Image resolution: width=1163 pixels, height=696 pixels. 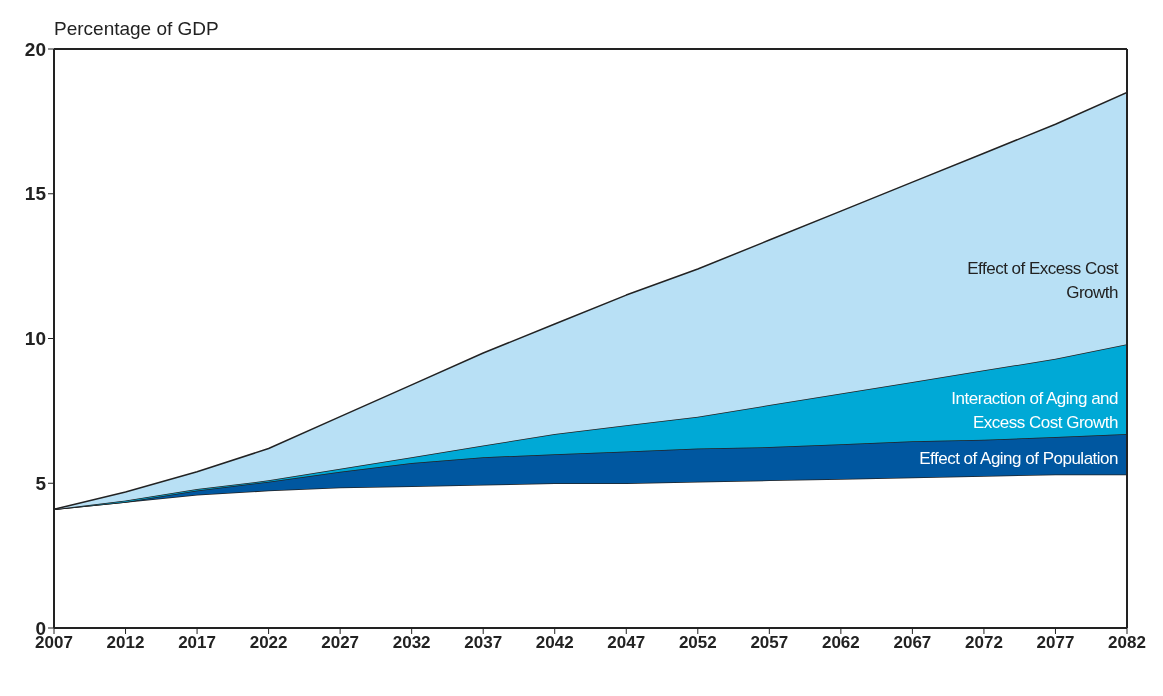 What do you see at coordinates (35, 339) in the screenshot?
I see `y-tick-label: 10` at bounding box center [35, 339].